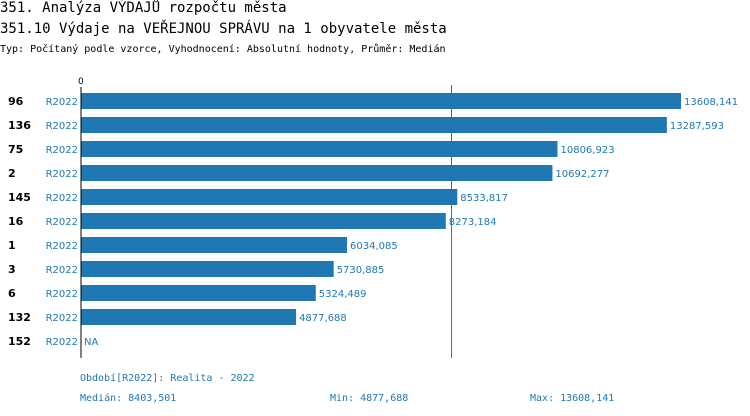 The height and width of the screenshot is (416, 750). What do you see at coordinates (16, 221) in the screenshot?
I see `row-id-label: 16` at bounding box center [16, 221].